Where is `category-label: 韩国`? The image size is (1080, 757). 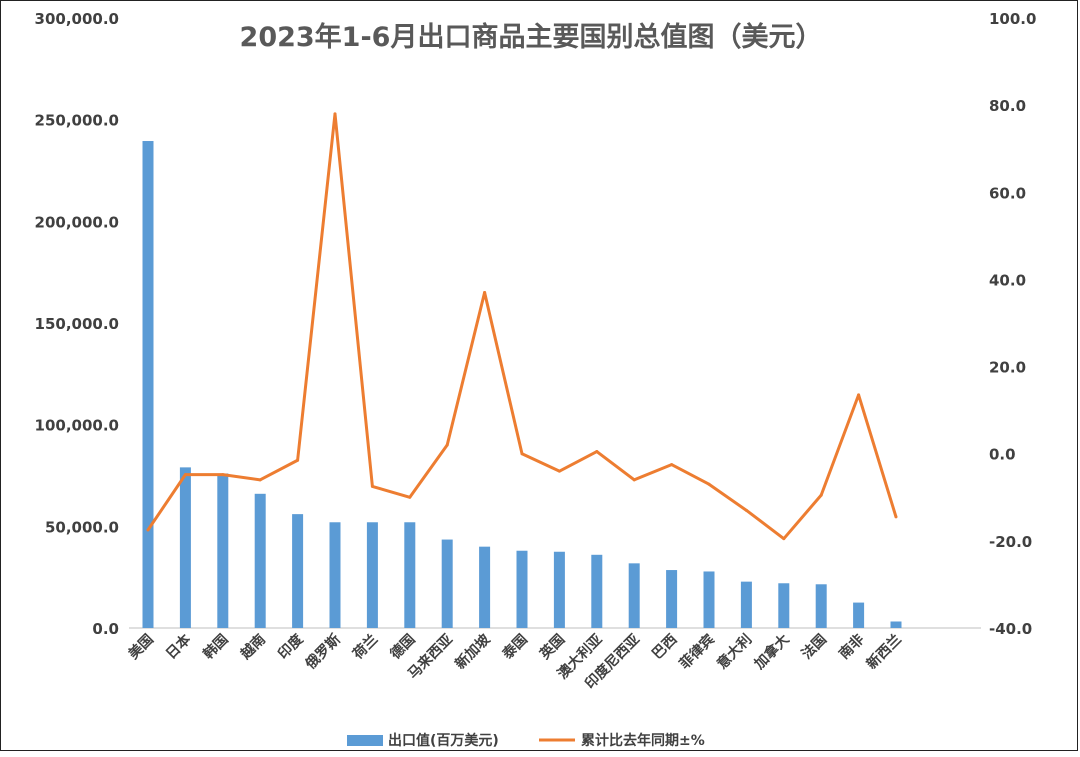 category-label: 韩国 is located at coordinates (216, 647).